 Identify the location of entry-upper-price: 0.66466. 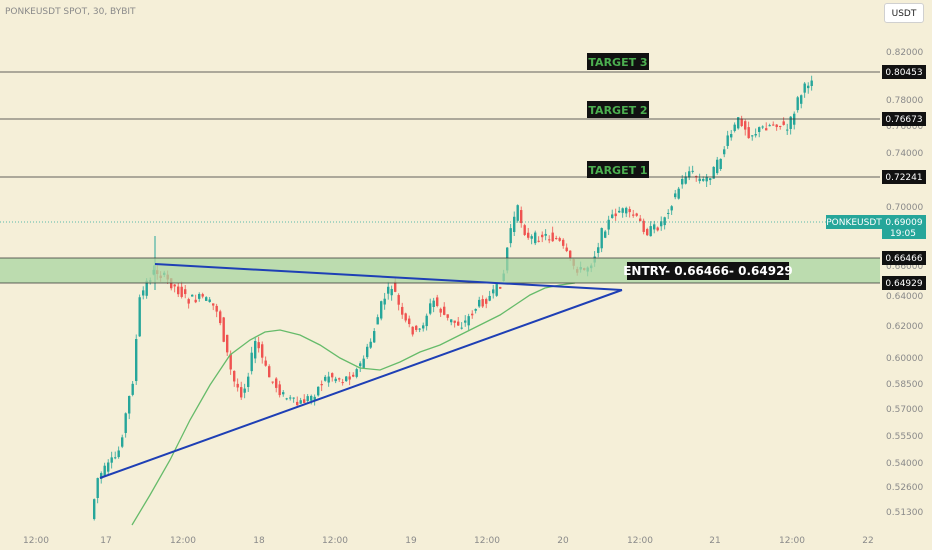
(903, 259).